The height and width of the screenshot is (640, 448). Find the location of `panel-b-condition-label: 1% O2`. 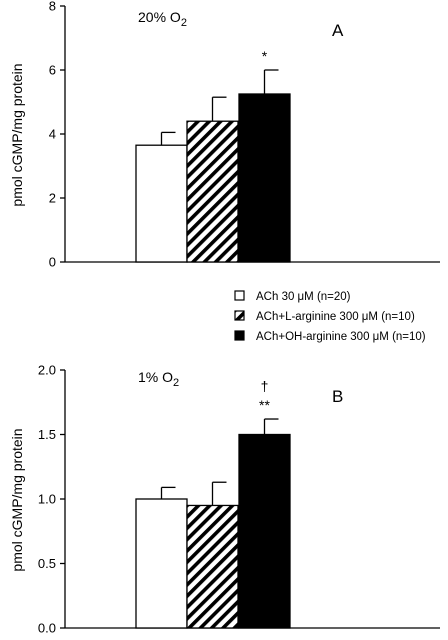

panel-b-condition-label: 1% O2 is located at coordinates (158, 379).